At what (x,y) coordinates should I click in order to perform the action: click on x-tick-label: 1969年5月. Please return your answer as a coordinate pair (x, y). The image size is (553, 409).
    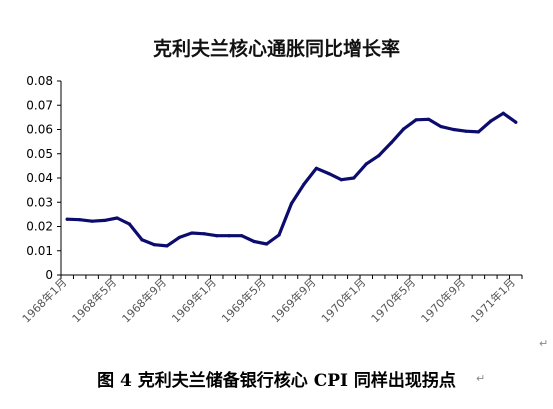
    Looking at the image, I should click on (243, 300).